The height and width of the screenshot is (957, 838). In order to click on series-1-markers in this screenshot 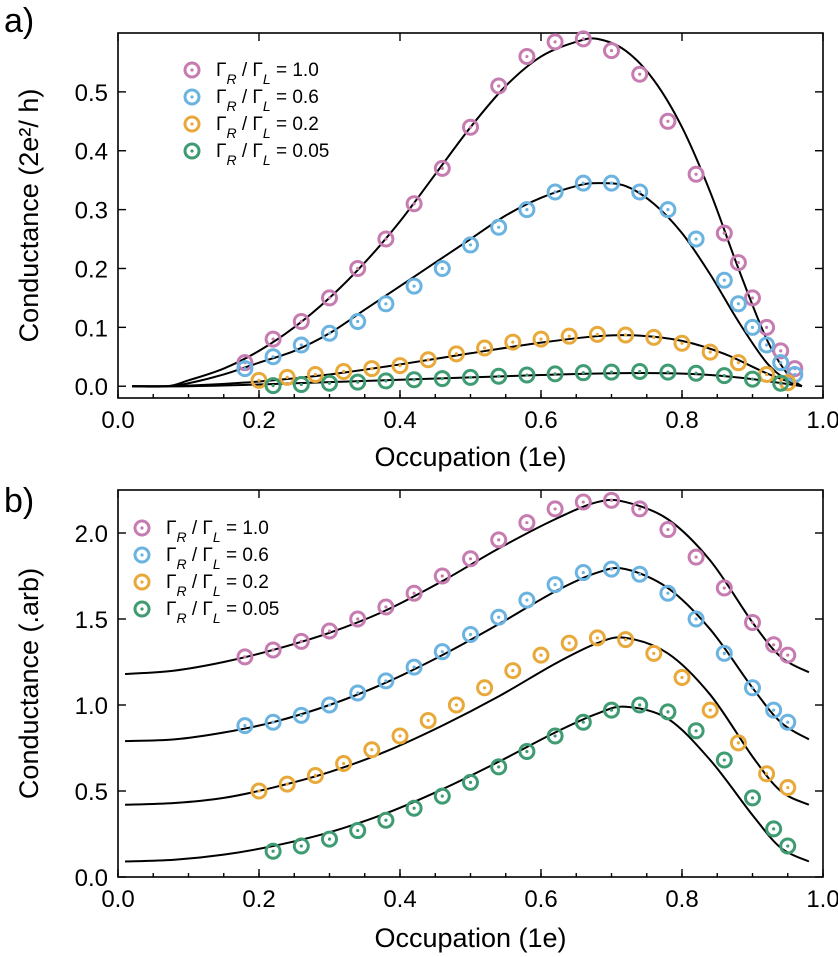, I will do `click(516, 647)`.